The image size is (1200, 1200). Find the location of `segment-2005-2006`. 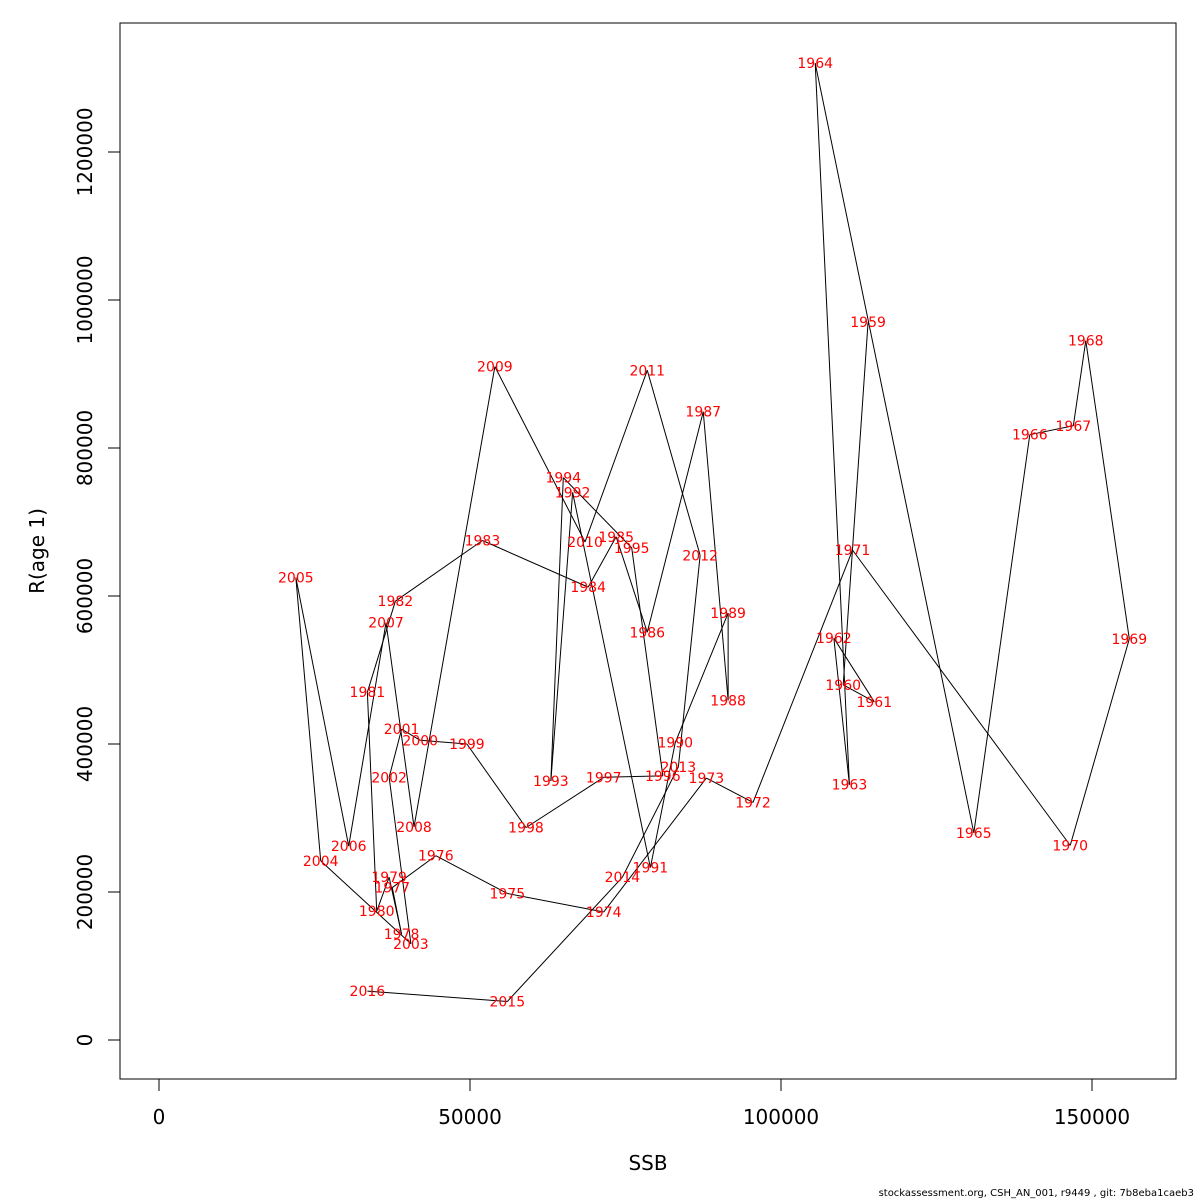

segment-2005-2006 is located at coordinates (322, 712).